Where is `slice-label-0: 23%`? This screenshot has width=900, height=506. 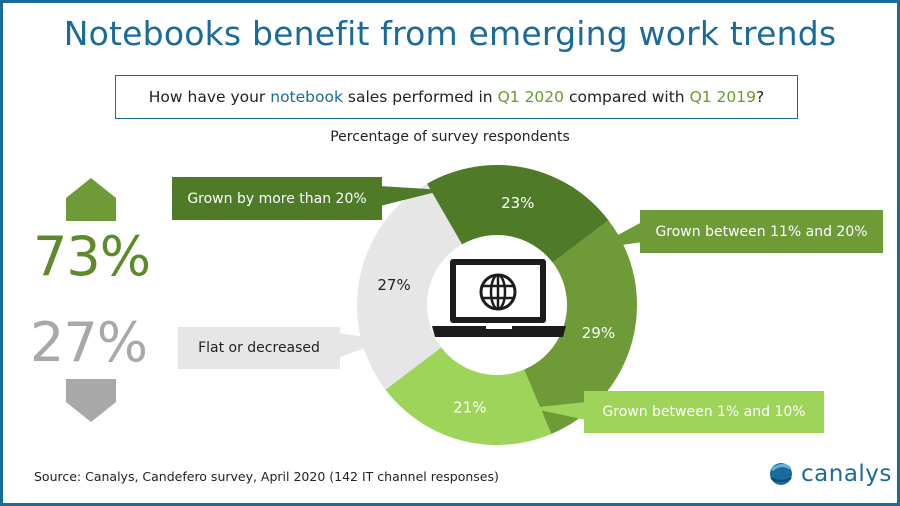
slice-label-0: 23% is located at coordinates (517, 203).